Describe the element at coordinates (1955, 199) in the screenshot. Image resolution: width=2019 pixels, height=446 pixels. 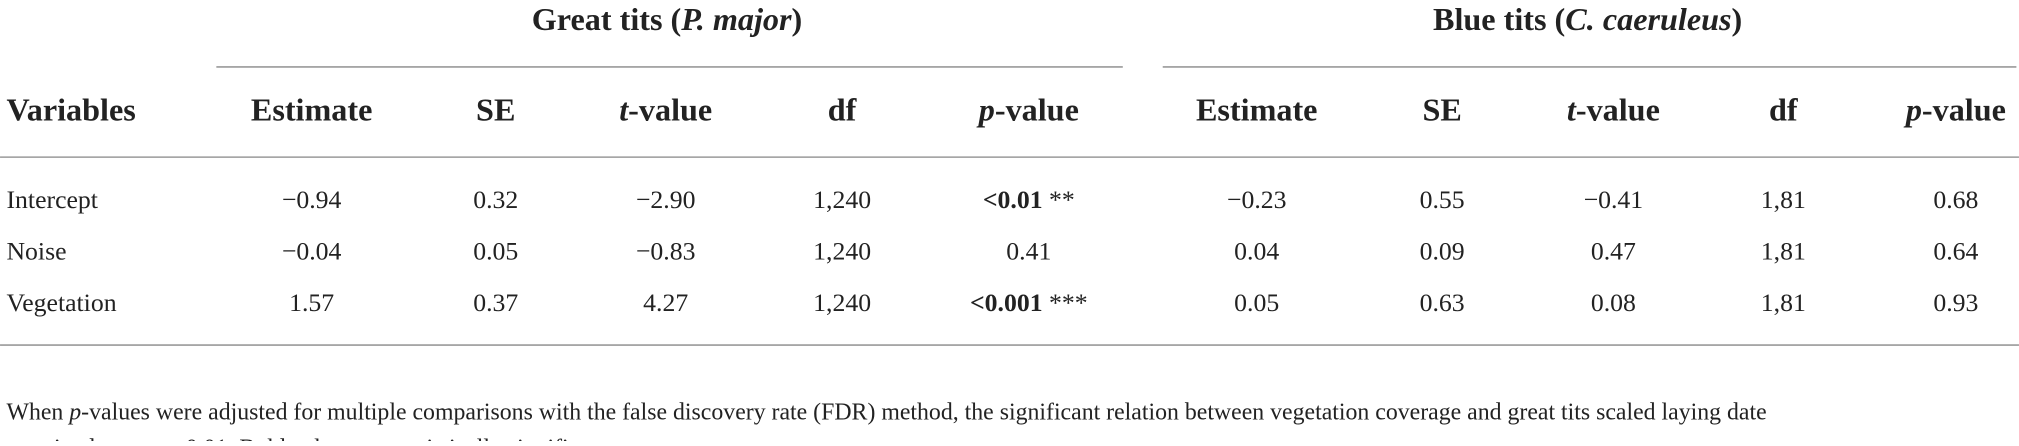
I see `table-cell: 0.68` at that location.